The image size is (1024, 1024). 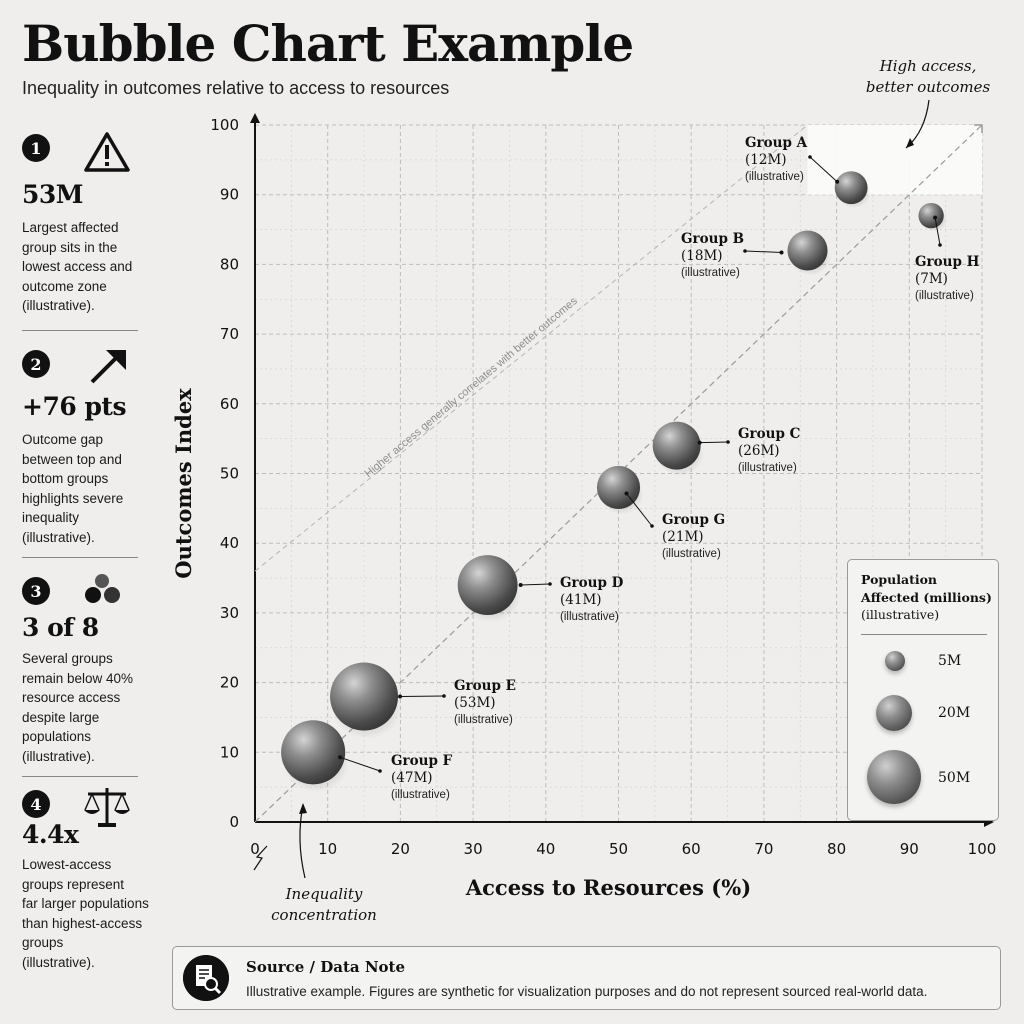 I want to click on y-tick-label: 50, so click(x=229, y=474).